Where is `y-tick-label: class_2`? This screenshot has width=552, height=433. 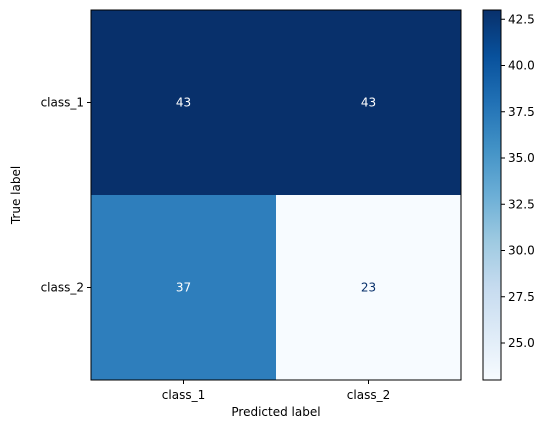 y-tick-label: class_2 is located at coordinates (62, 288).